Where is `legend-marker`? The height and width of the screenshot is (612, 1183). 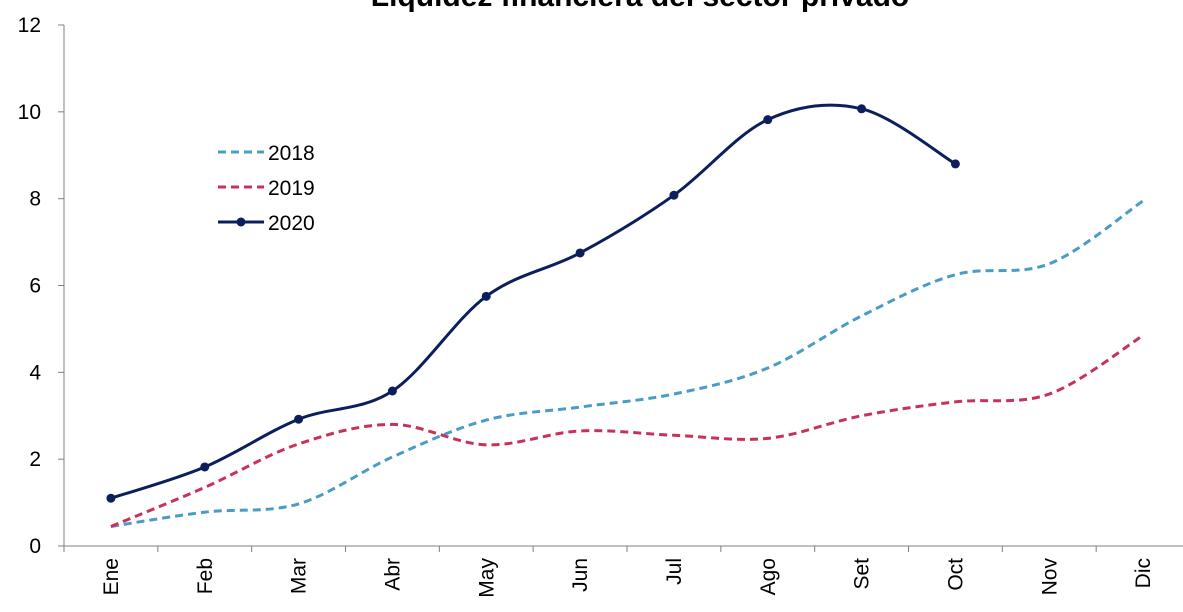 legend-marker is located at coordinates (241, 222).